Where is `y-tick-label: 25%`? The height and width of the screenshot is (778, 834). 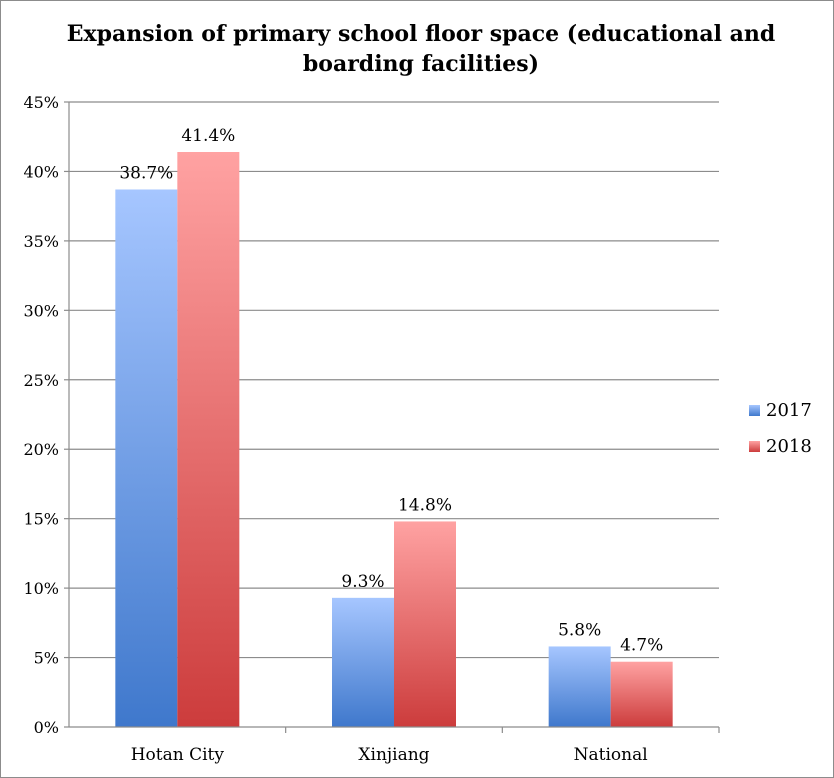 y-tick-label: 25% is located at coordinates (41, 380).